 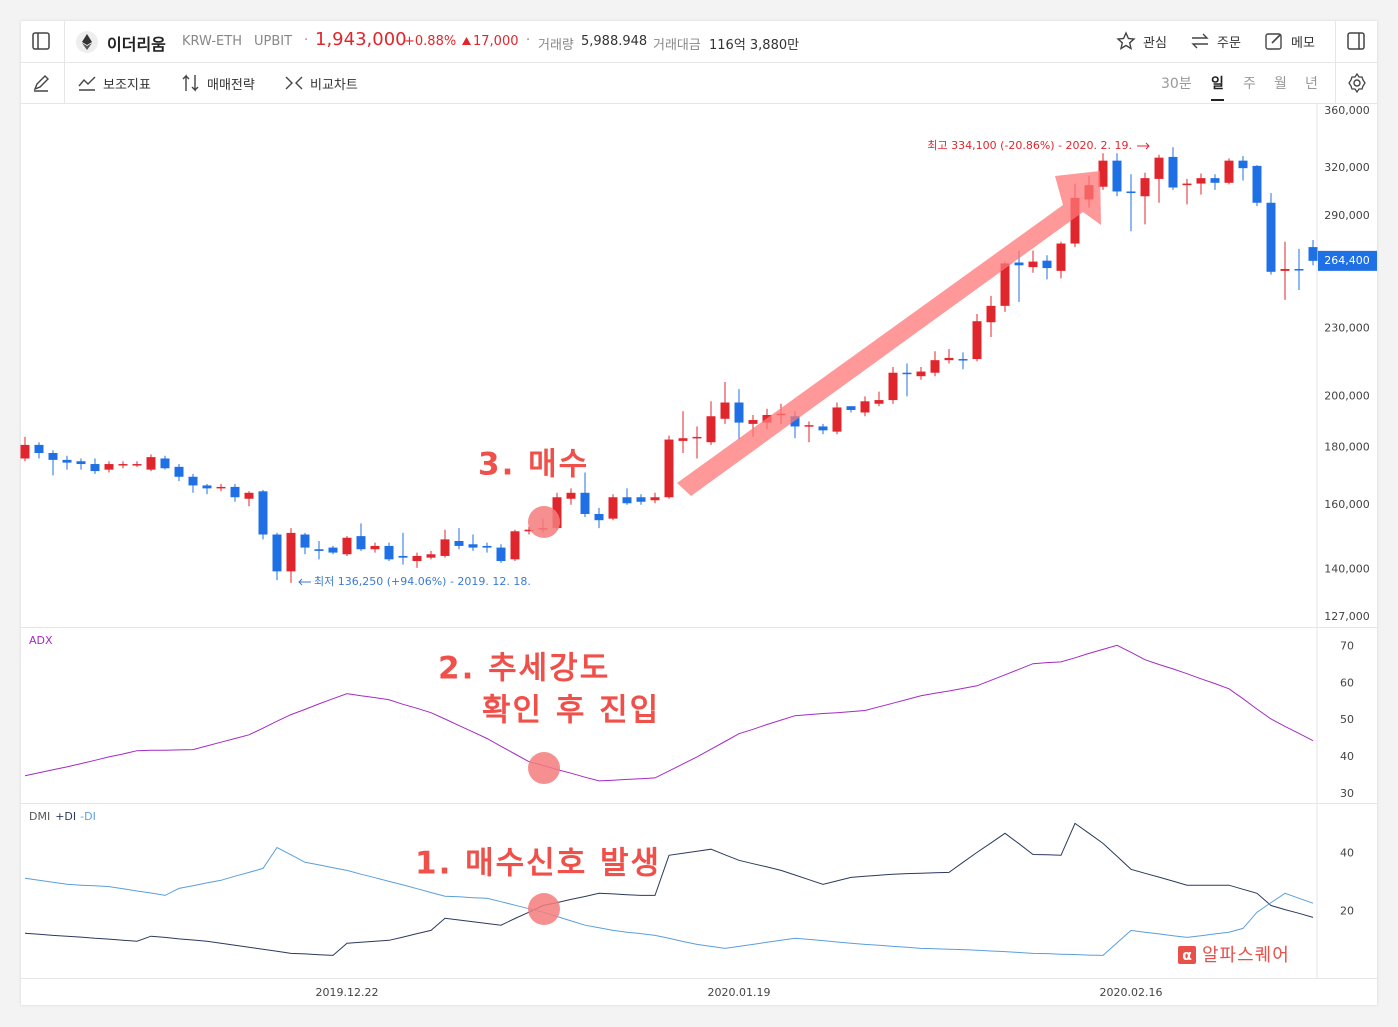 I want to click on star-icon, so click(x=1126, y=41).